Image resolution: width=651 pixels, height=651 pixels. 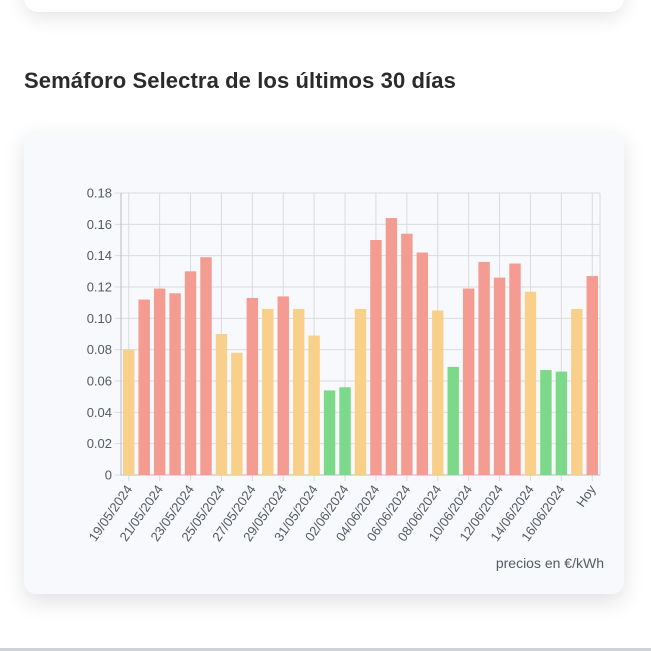 I want to click on section-title: Semáforo Selectra de los últimos 30 días, so click(x=240, y=80).